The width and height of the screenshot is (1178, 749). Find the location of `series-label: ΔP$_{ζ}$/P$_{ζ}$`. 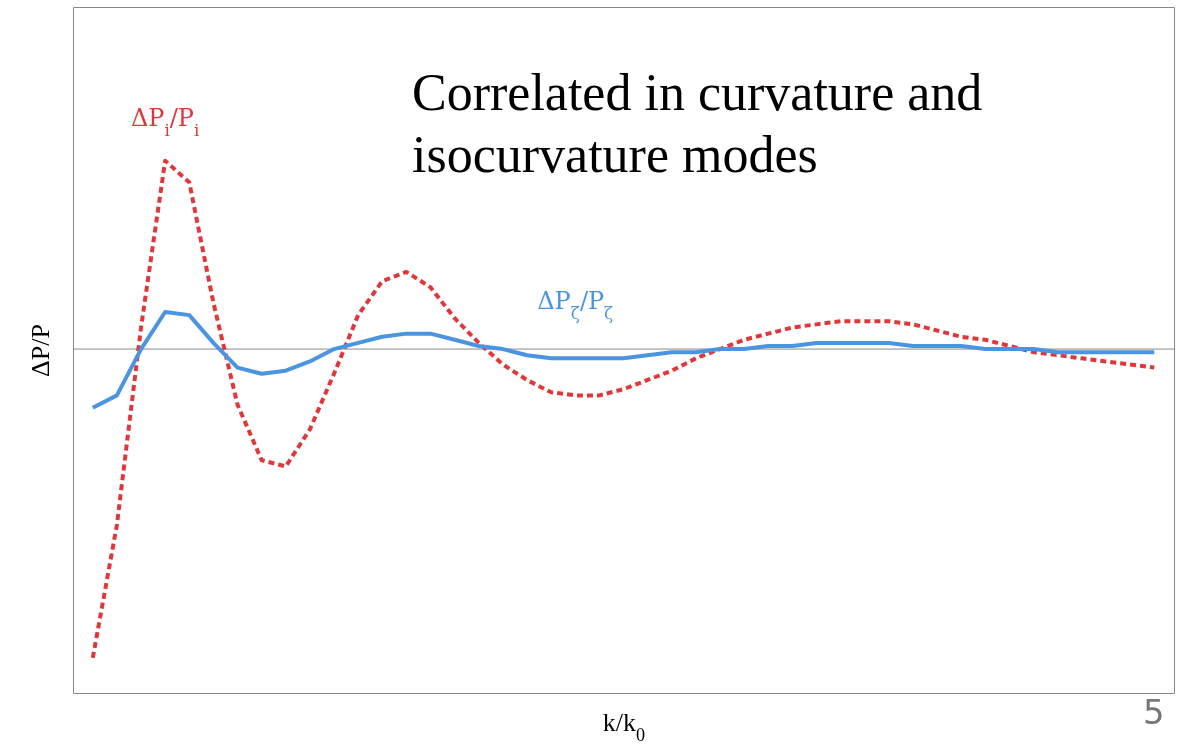

series-label: ΔP$_{ζ}$/P$_{ζ}$ is located at coordinates (575, 305).